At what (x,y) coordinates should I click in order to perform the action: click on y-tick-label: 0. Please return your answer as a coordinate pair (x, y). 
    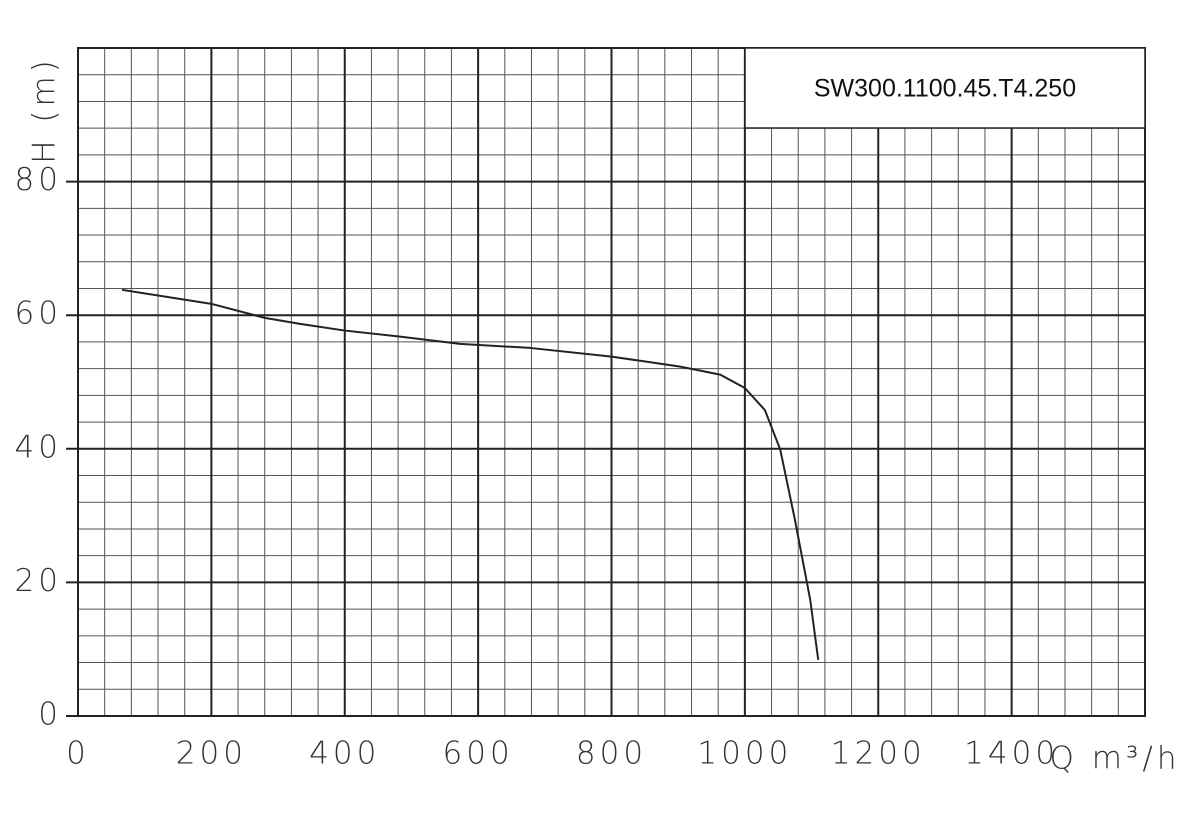
    Looking at the image, I should click on (50, 715).